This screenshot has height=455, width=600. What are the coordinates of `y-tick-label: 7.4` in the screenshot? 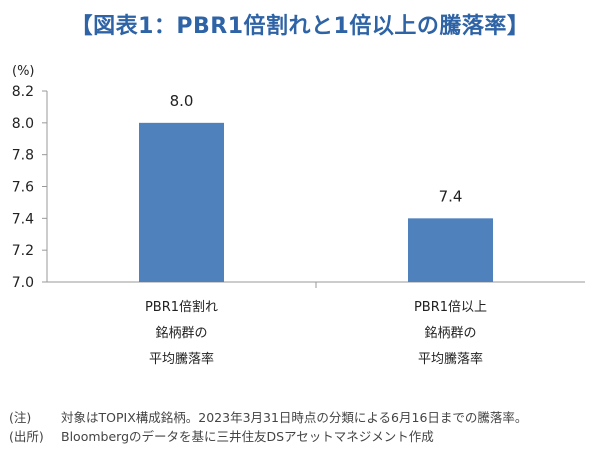 It's located at (23, 219).